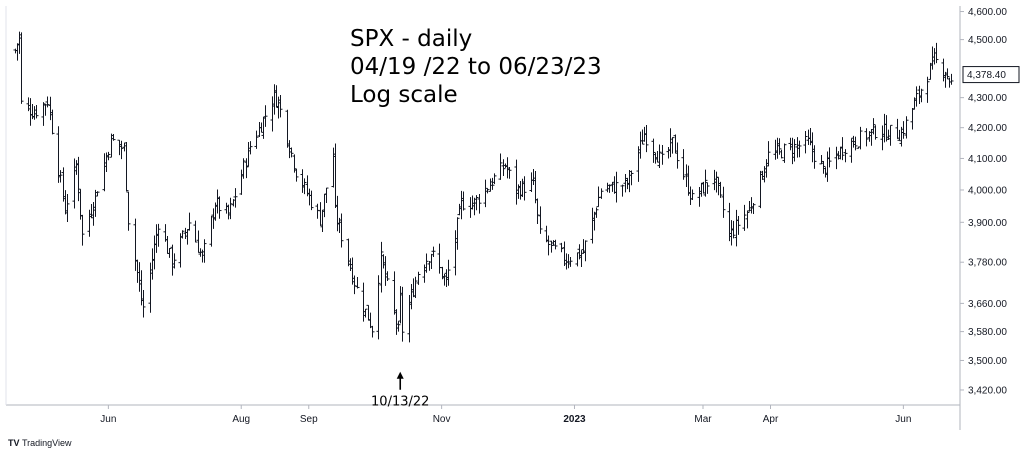 This screenshot has height=454, width=1023. What do you see at coordinates (987, 98) in the screenshot?
I see `y-tick-label: 4,300.00` at bounding box center [987, 98].